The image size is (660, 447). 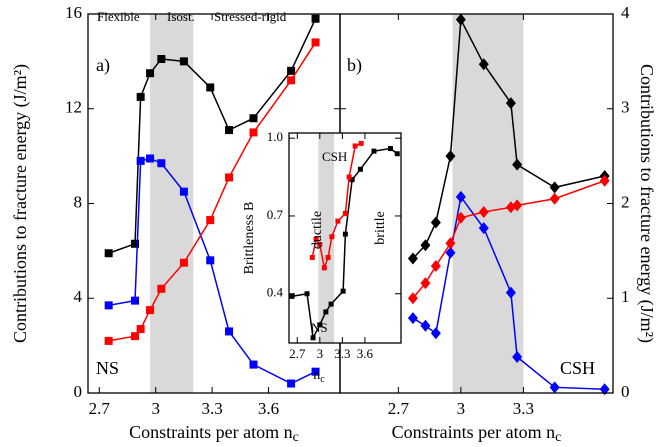 I want to click on y-axis-label: Brittleness B, so click(x=249, y=238).